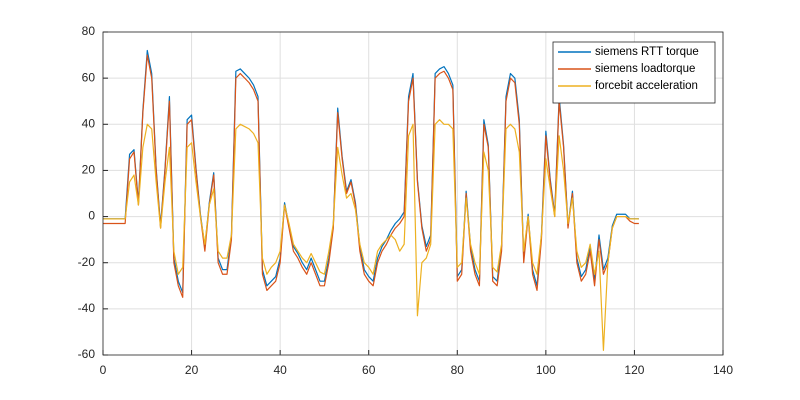 The height and width of the screenshot is (400, 800). What do you see at coordinates (646, 86) in the screenshot?
I see `legend-label: forcebit acceleration` at bounding box center [646, 86].